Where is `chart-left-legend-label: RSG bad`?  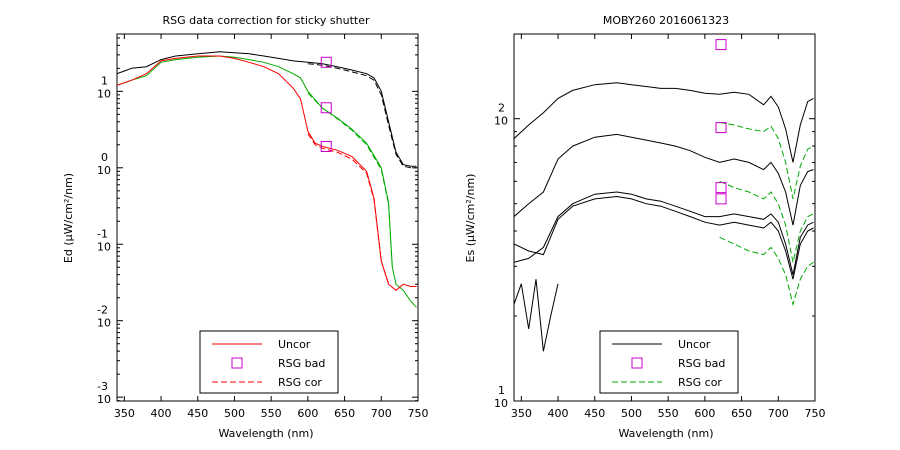
chart-left-legend-label: RSG bad is located at coordinates (301, 363).